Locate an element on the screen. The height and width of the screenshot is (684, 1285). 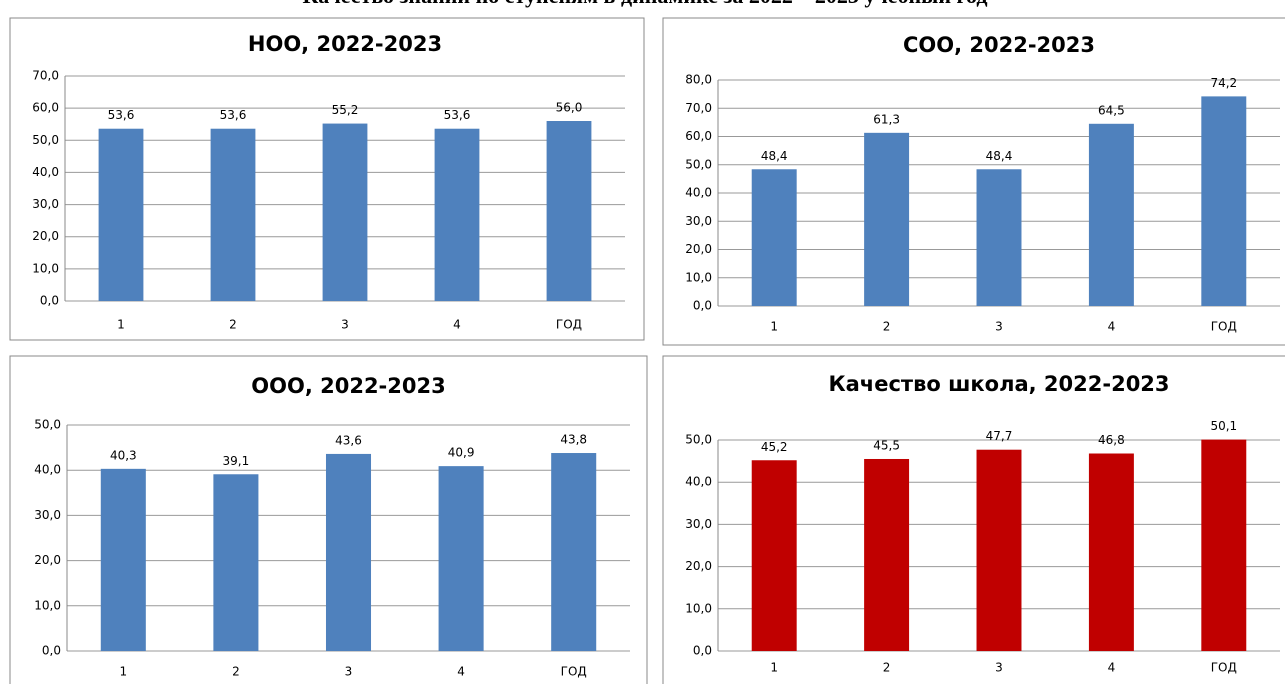
data-label: 74,2 is located at coordinates (1223, 83).